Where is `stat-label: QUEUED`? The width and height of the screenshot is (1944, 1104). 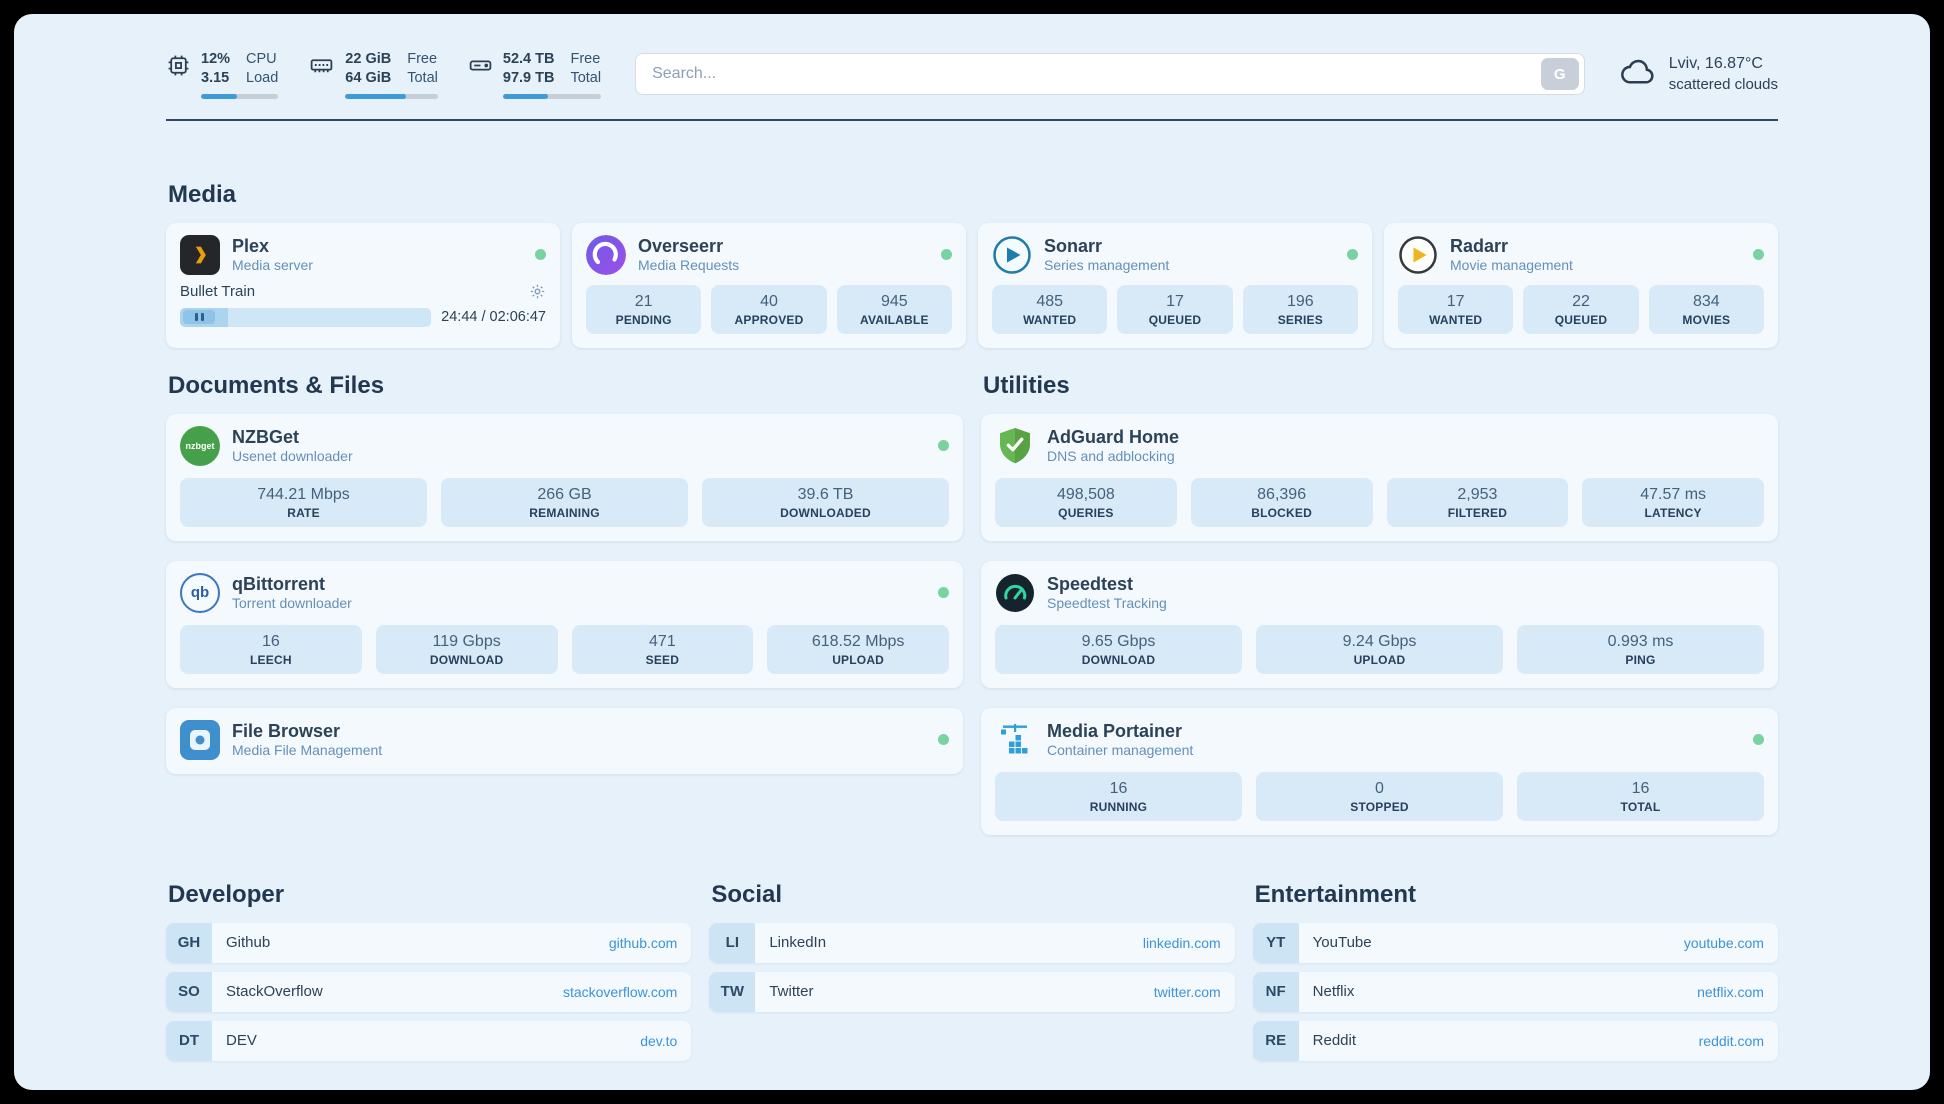
stat-label: QUEUED is located at coordinates (1175, 319).